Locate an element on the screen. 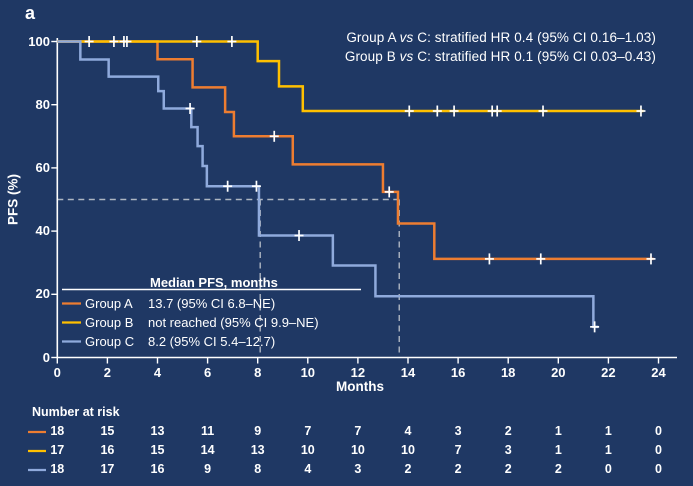 This screenshot has height=486, width=693. y-tick-label: 40 is located at coordinates (42, 231).